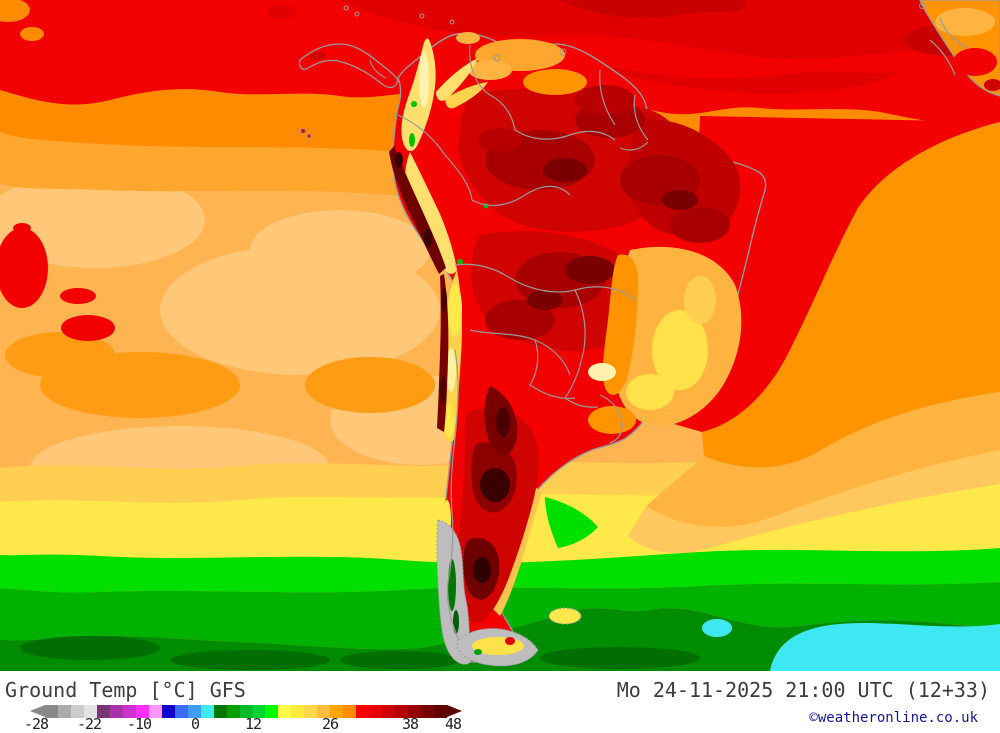  Describe the element at coordinates (253, 724) in the screenshot. I see `scale-tick-label: 12` at that location.